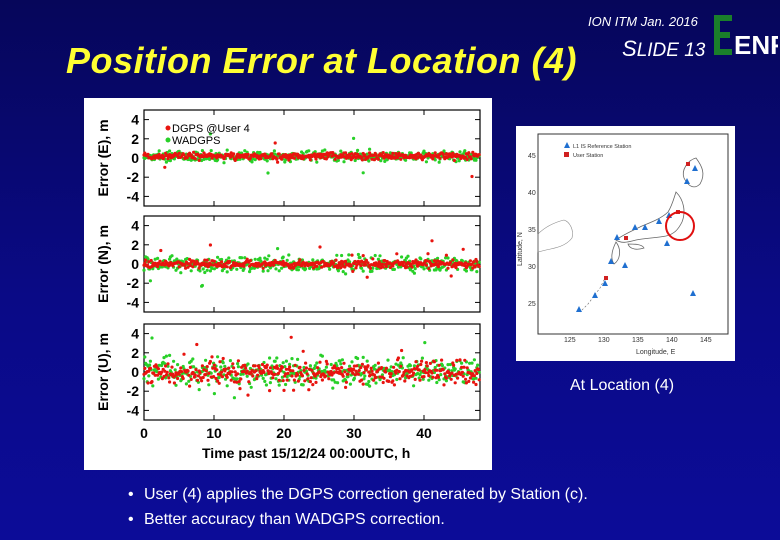 The image size is (780, 540). I want to click on map-legend: L1 IS Reference Station User Station, so click(597, 150).